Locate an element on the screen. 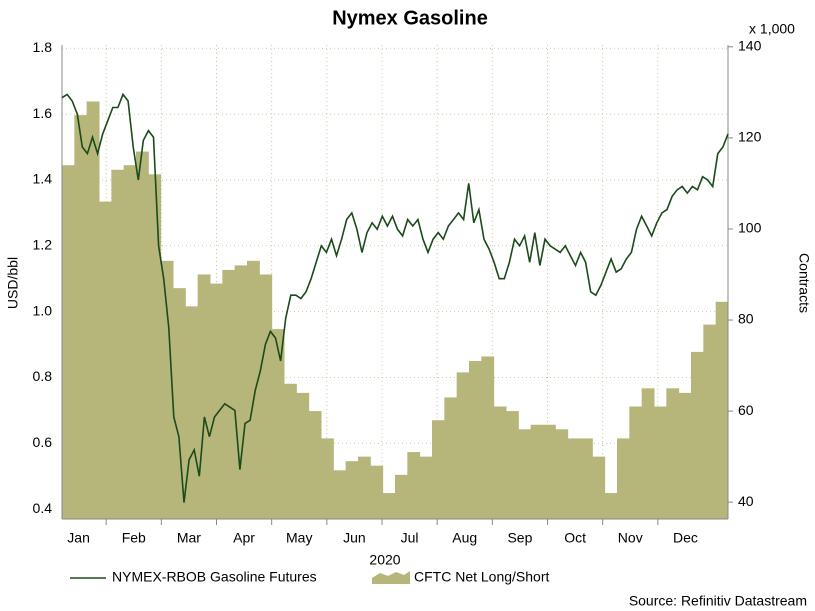 The width and height of the screenshot is (815, 611). x-tick-label: Aug is located at coordinates (464, 538).